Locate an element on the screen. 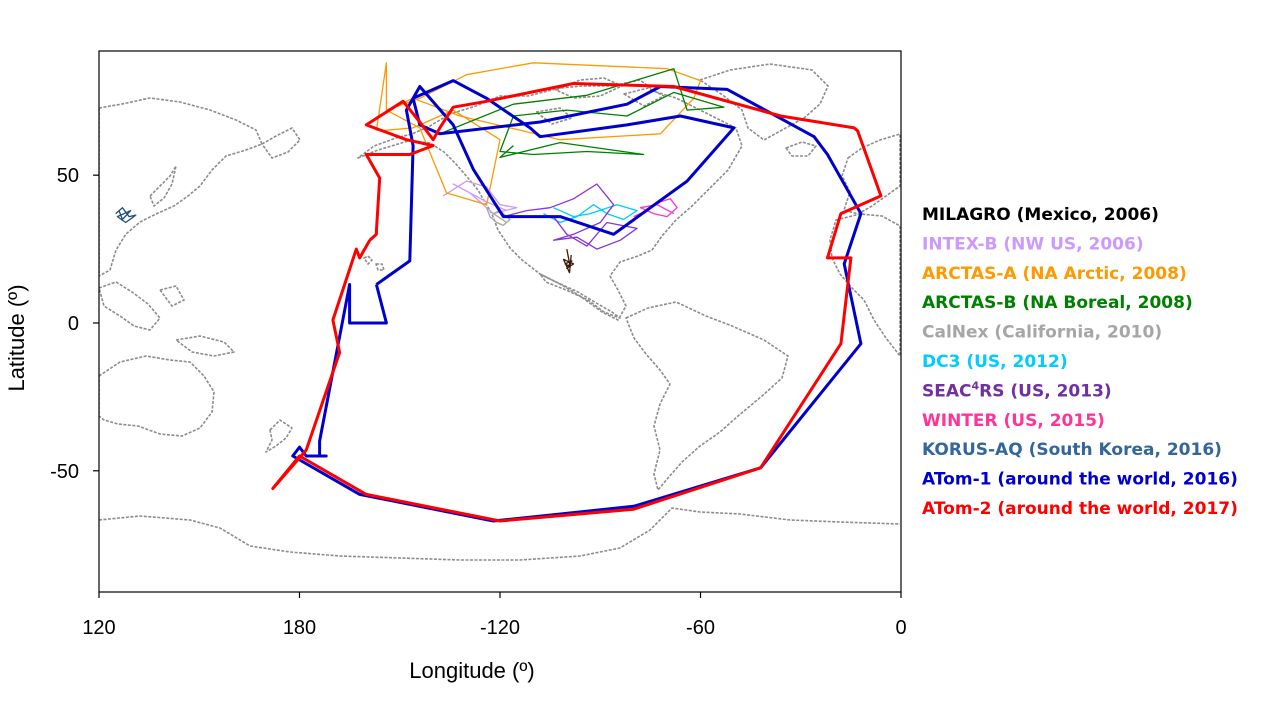 The width and height of the screenshot is (1280, 720). legend-entry-atom-1: ATom-1 (around the world, 2016) is located at coordinates (1080, 480).